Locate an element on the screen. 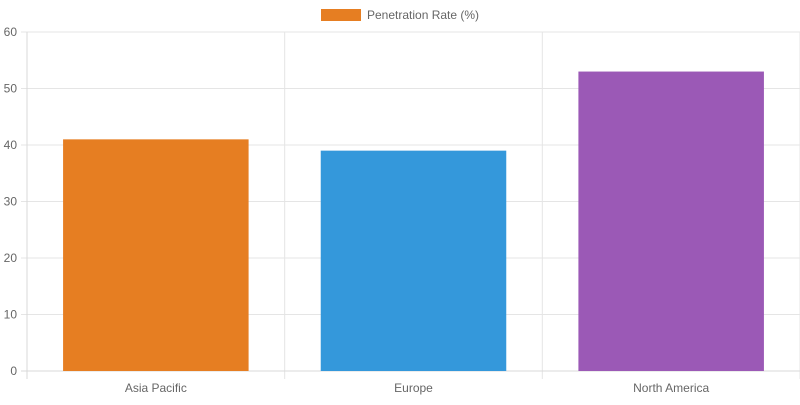  legend: Penetration Rate (%) is located at coordinates (400, 15).